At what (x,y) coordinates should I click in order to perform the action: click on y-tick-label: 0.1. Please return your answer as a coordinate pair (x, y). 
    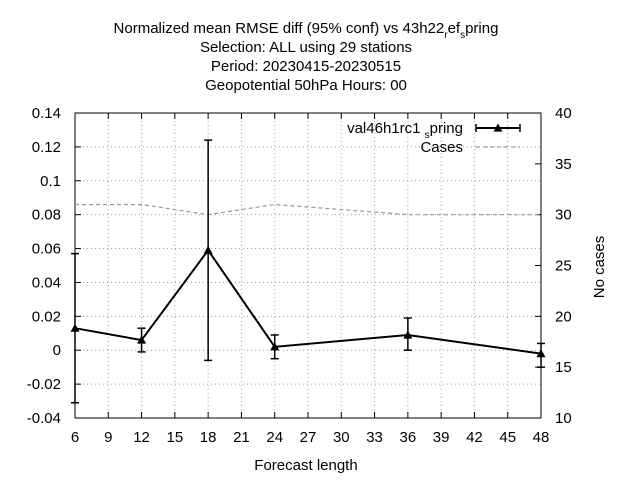
    Looking at the image, I should click on (50, 181).